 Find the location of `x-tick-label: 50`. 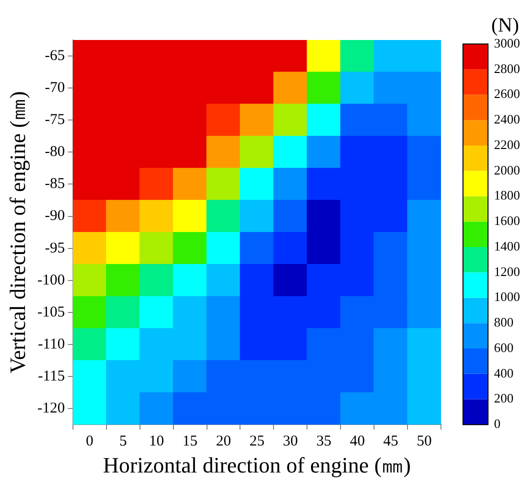

x-tick-label: 50 is located at coordinates (424, 442).